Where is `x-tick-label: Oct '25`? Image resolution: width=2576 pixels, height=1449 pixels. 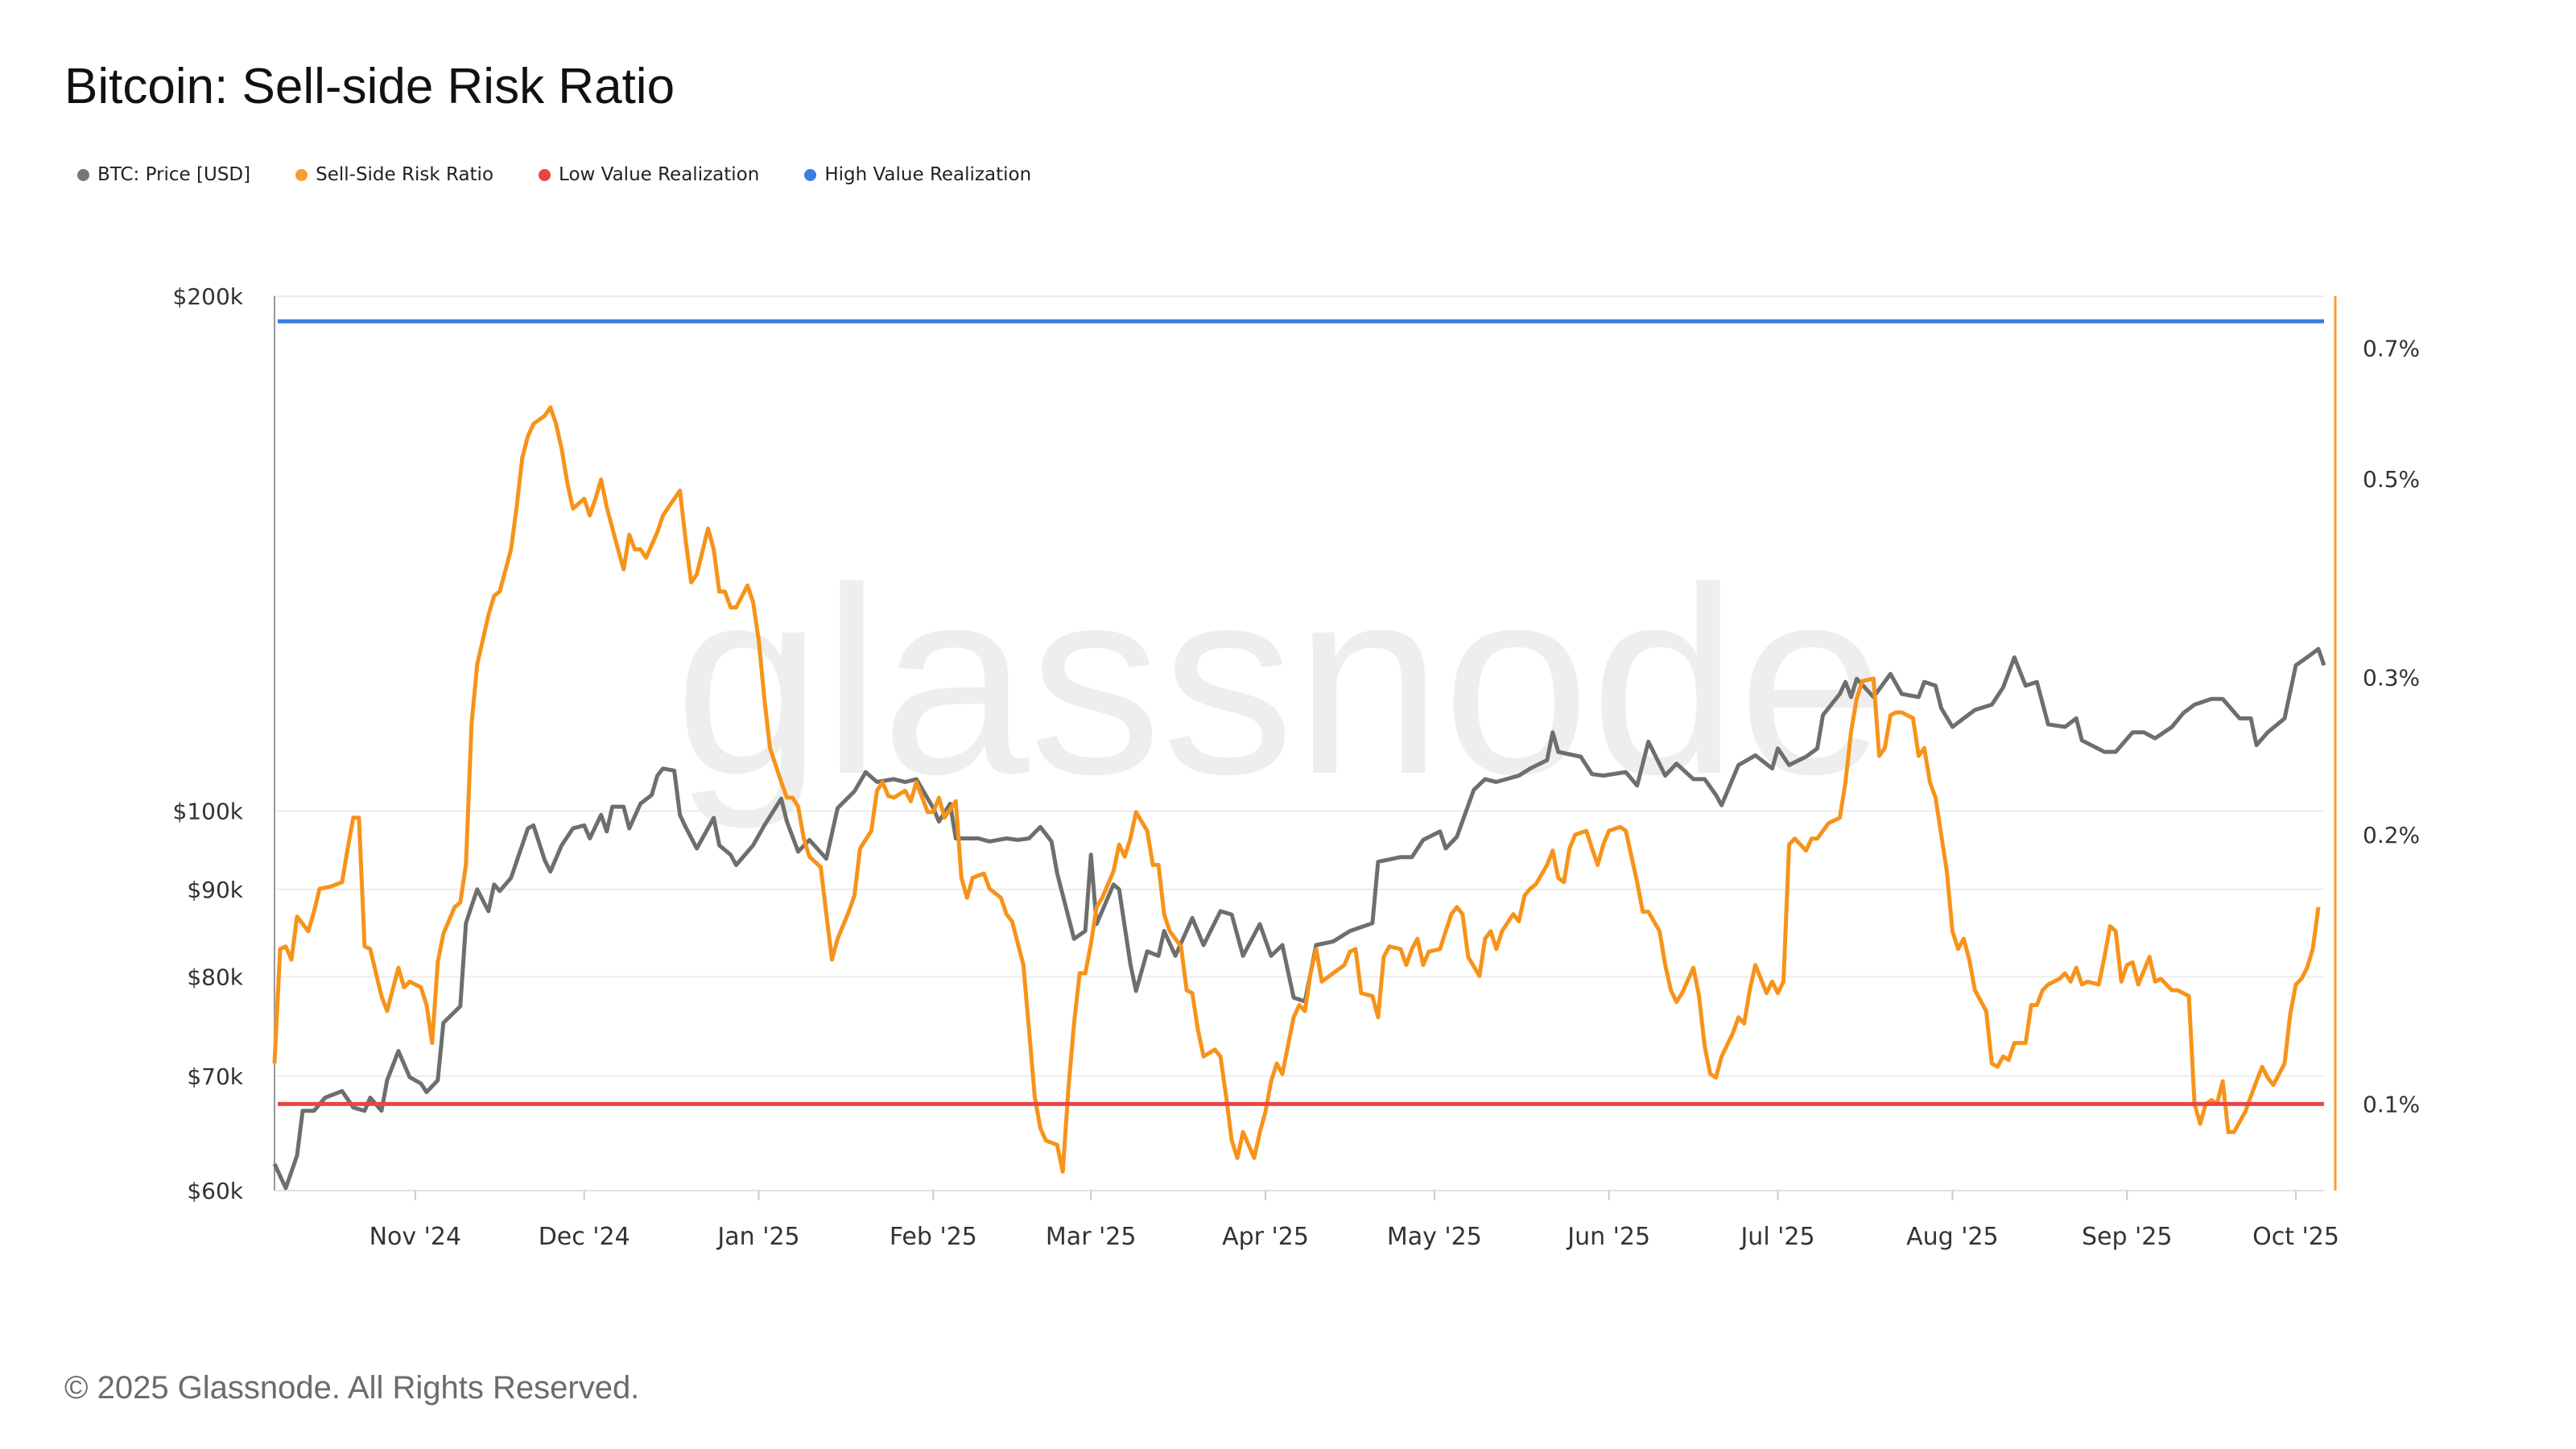 x-tick-label: Oct '25 is located at coordinates (2295, 1237).